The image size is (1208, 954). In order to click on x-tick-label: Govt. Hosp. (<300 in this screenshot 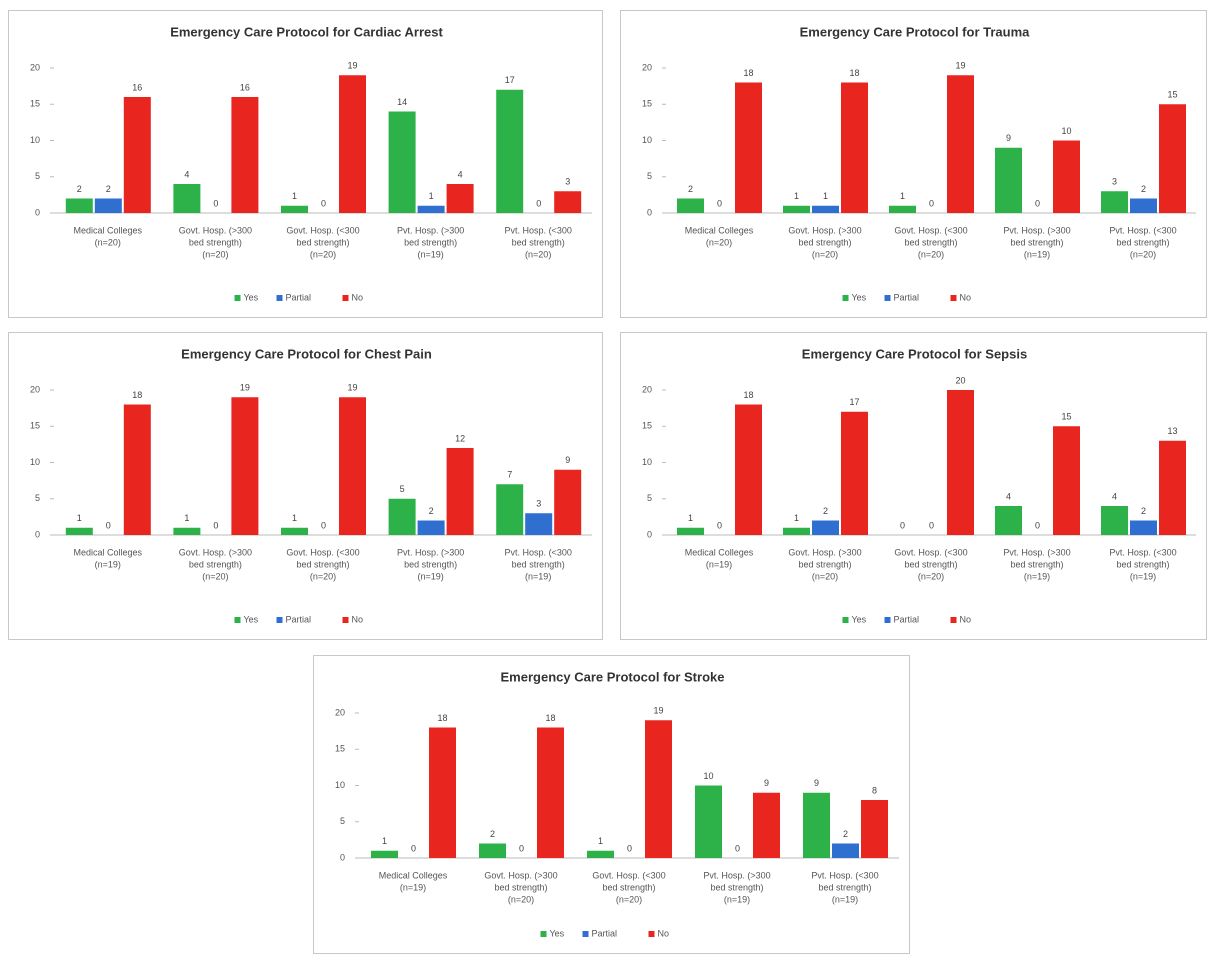, I will do `click(930, 230)`.